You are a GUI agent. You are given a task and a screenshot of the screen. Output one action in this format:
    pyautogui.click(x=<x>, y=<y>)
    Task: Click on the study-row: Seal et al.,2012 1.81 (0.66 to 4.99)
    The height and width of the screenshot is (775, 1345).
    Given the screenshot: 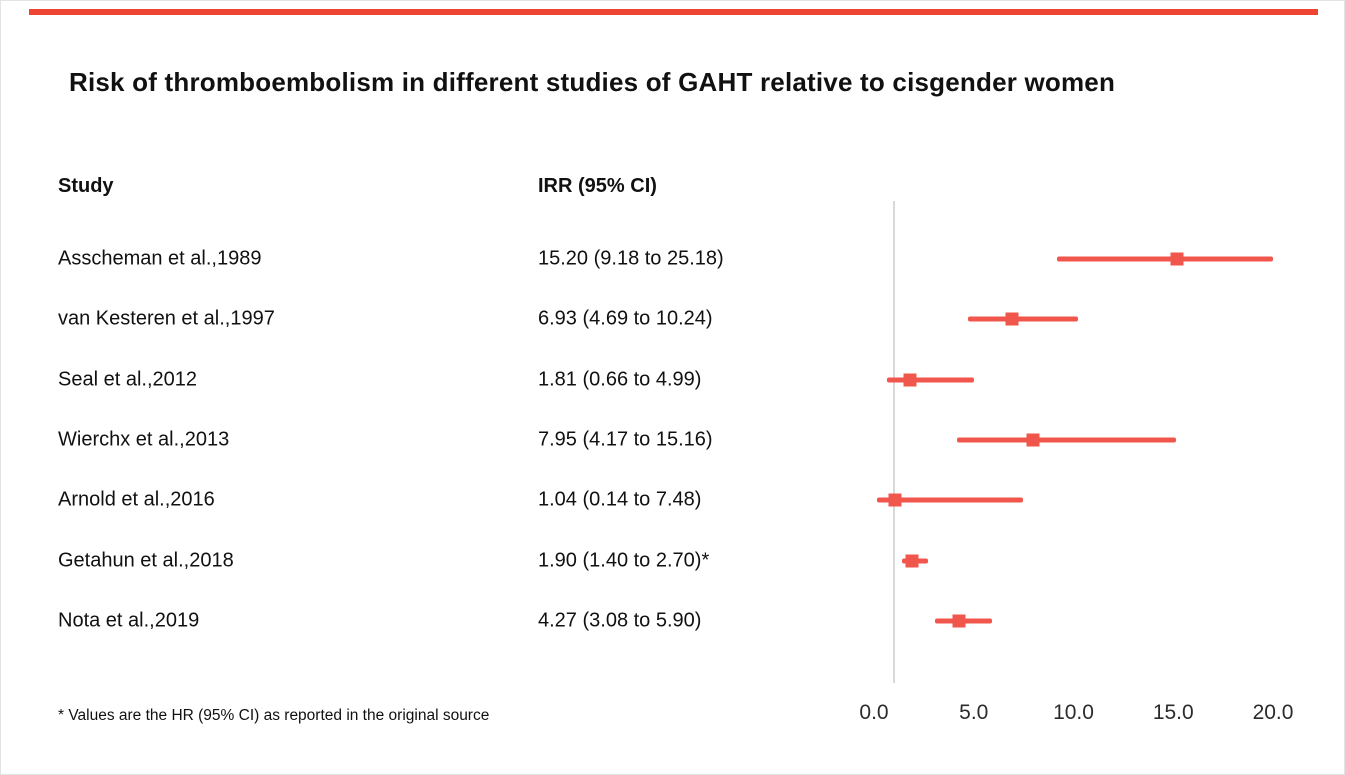 What is the action you would take?
    pyautogui.click(x=679, y=380)
    